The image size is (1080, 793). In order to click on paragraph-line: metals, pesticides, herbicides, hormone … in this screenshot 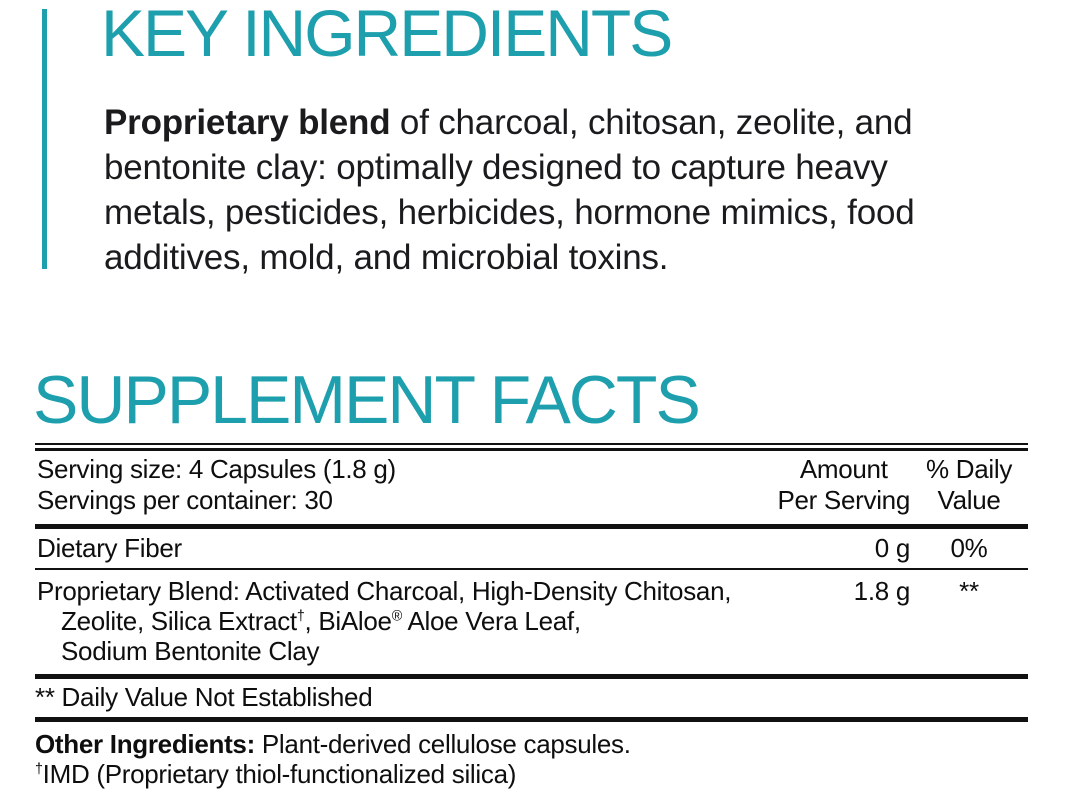, I will do `click(509, 212)`.